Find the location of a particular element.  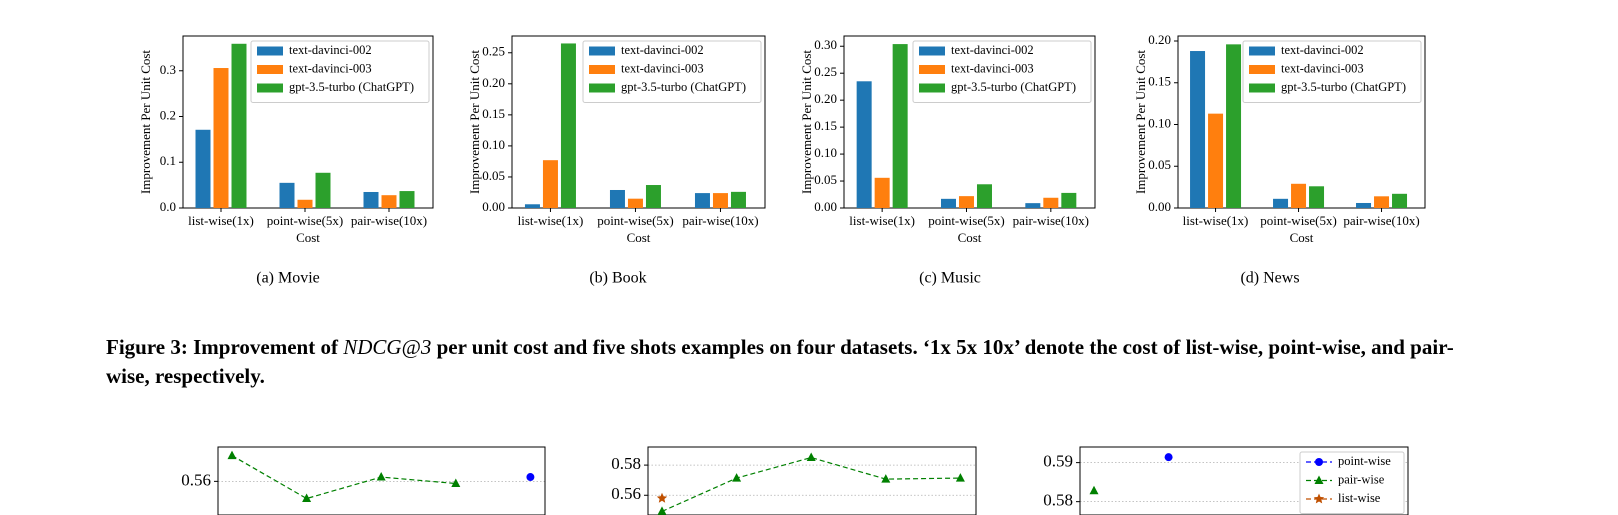

y-tick-label: 0.59 is located at coordinates (1058, 461).